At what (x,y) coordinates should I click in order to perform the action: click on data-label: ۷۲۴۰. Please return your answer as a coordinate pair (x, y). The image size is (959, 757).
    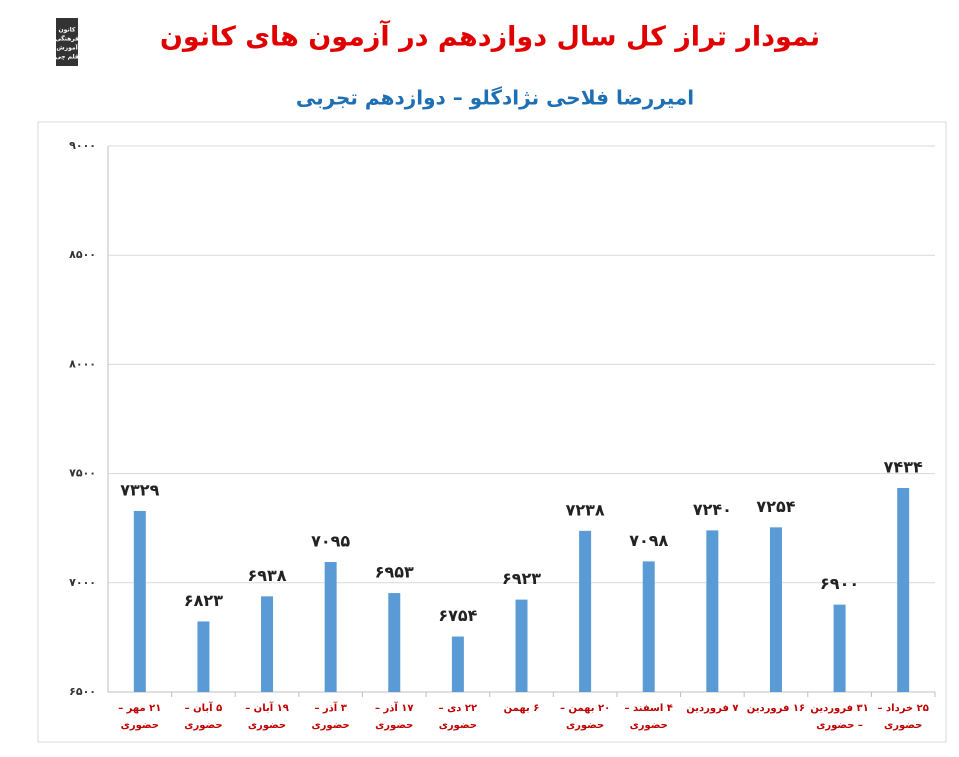
    Looking at the image, I should click on (712, 509).